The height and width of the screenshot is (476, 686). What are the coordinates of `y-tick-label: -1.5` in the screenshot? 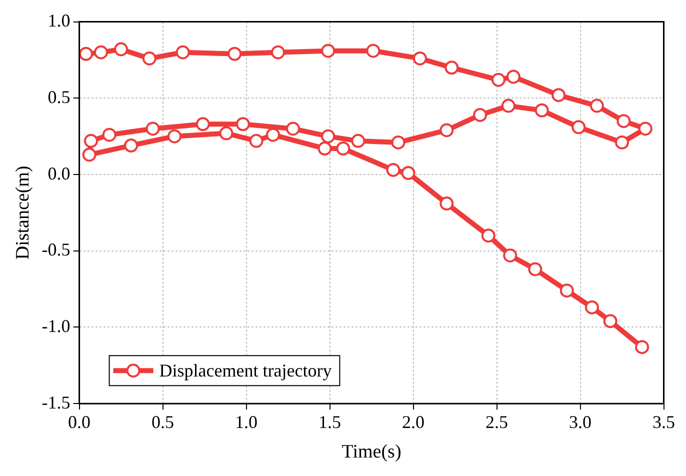 It's located at (56, 402).